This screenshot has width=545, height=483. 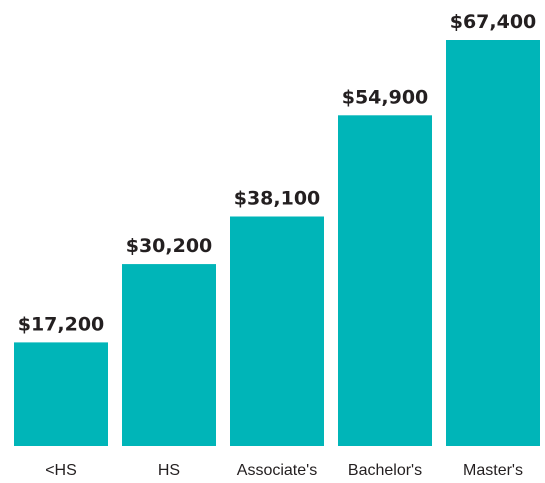 I want to click on value-label: $30,200, so click(x=169, y=246).